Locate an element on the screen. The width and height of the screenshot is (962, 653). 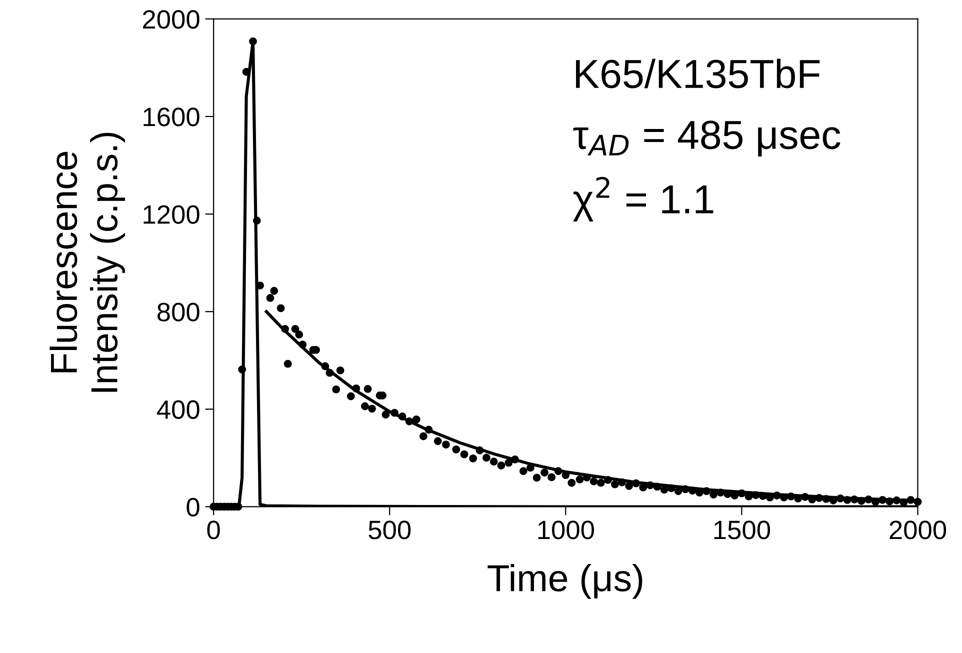
y-axis-title: Fluorescence Intensity (c.p.s.) is located at coordinates (88, 262).